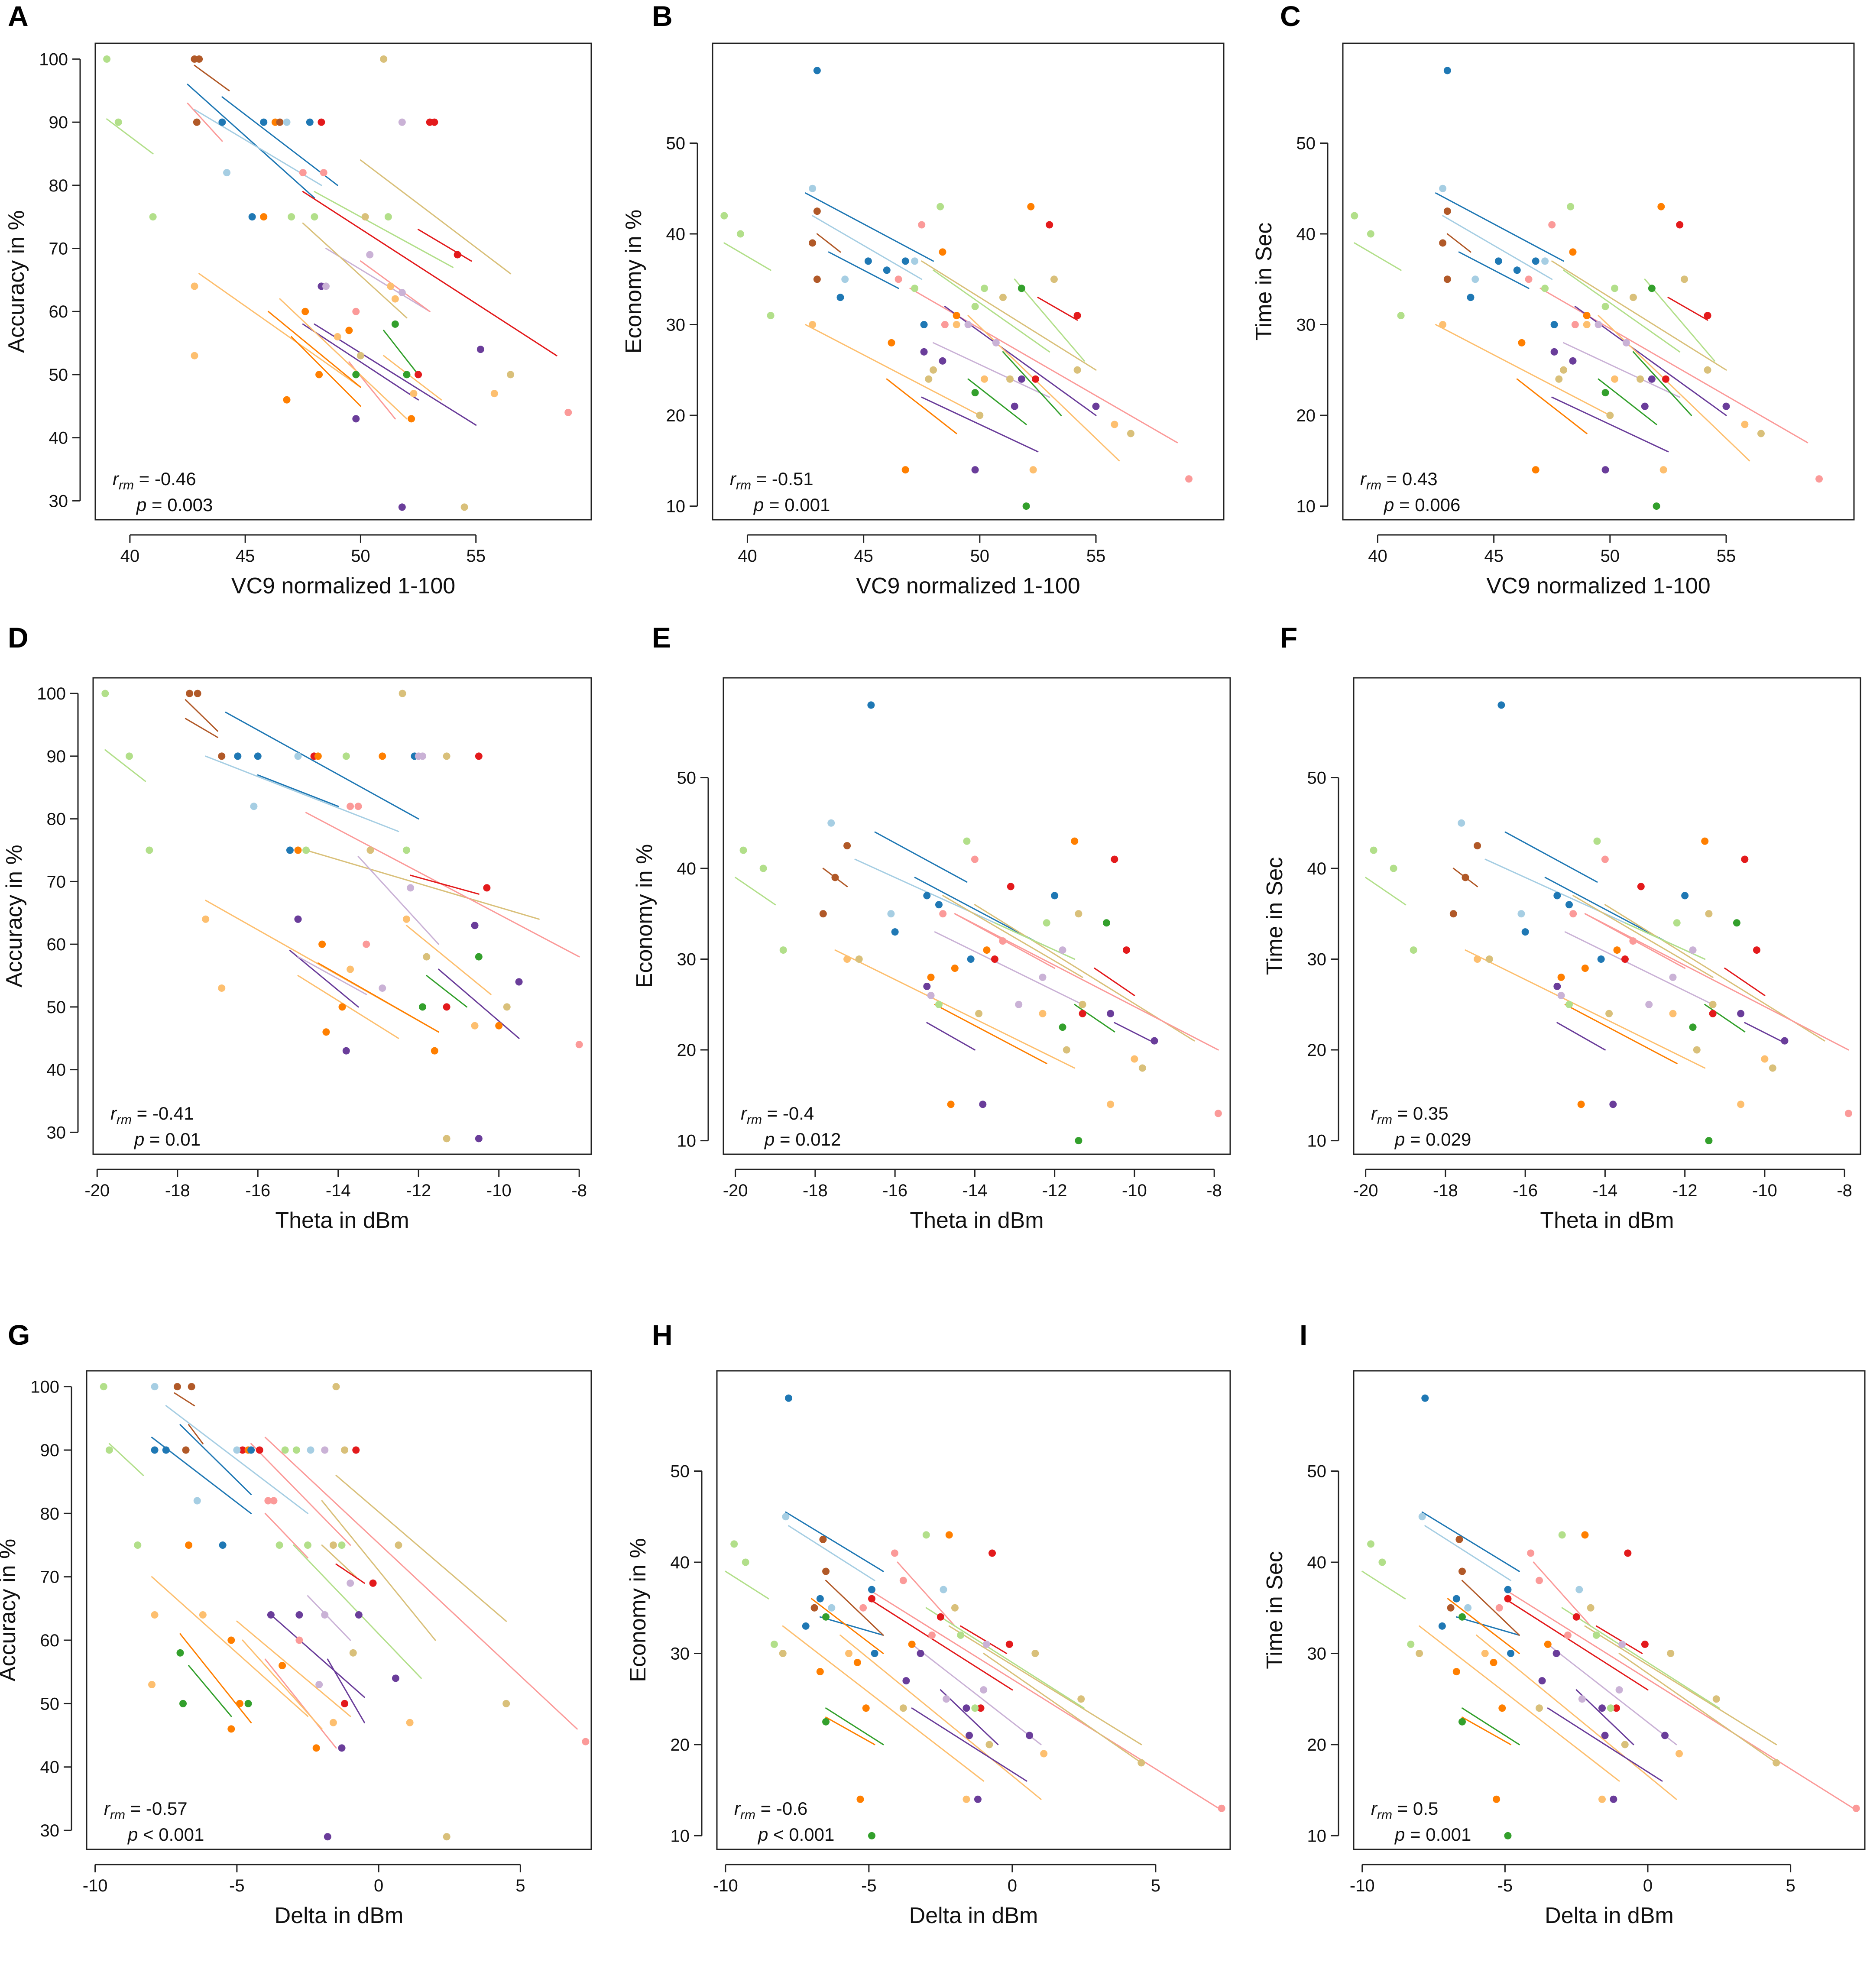 The image size is (1870, 1988). What do you see at coordinates (834, 1541) in the screenshot?
I see `panel-h-fit-line` at bounding box center [834, 1541].